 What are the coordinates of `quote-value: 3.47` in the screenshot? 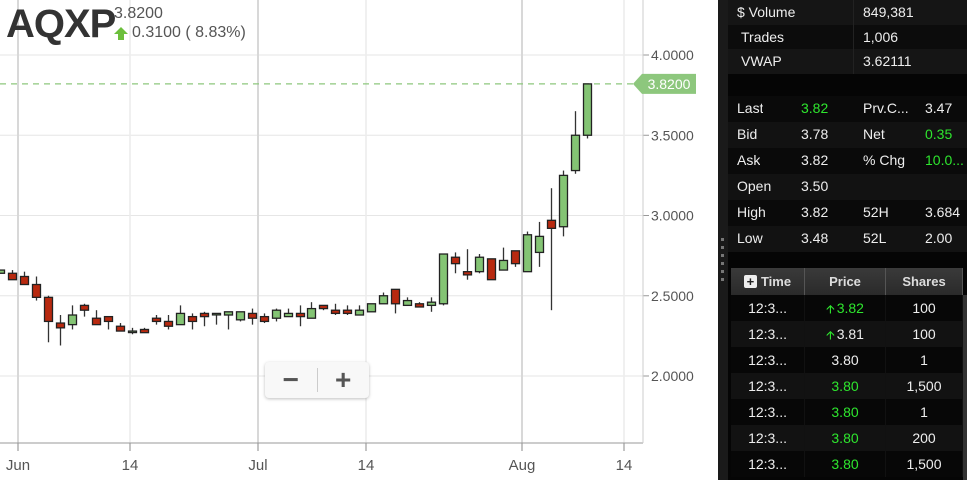 It's located at (939, 108).